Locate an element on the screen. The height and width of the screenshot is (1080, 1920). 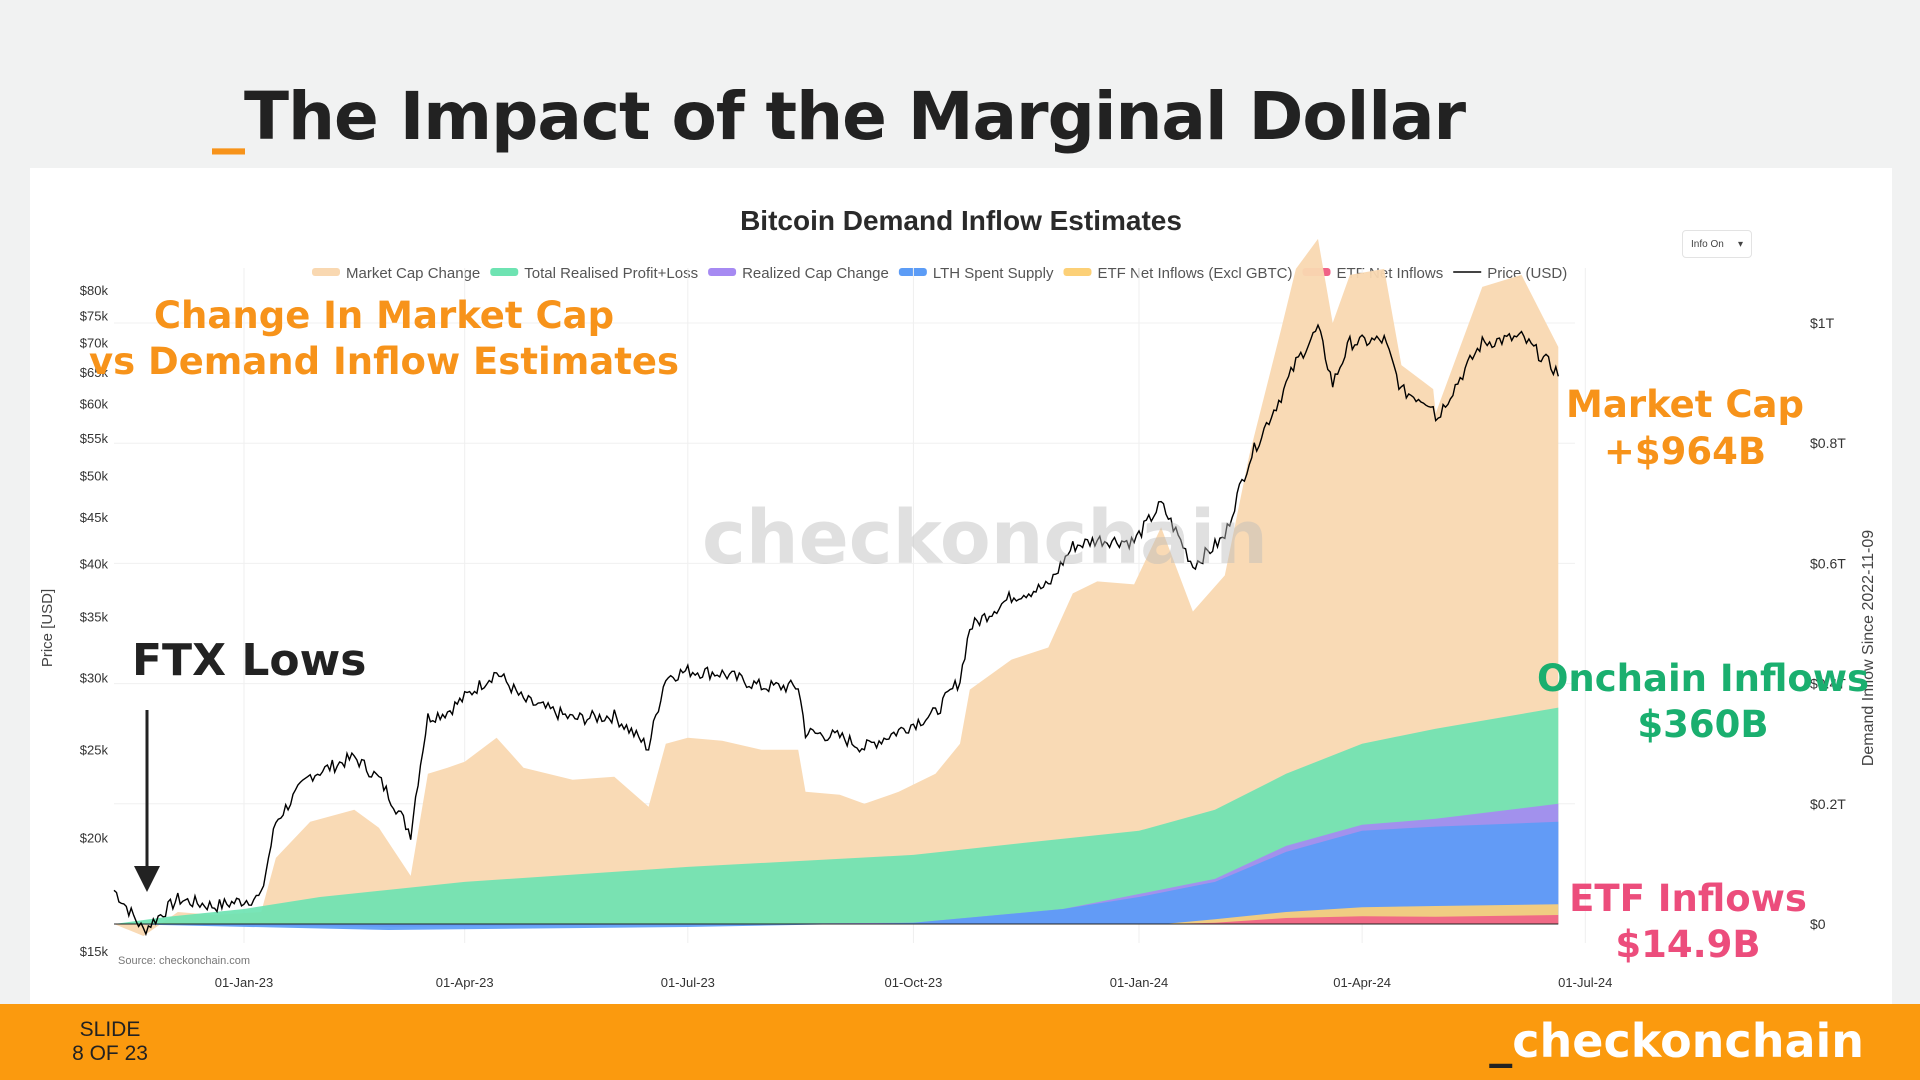
legend-item-2: Realized Cap Change is located at coordinates (815, 273).